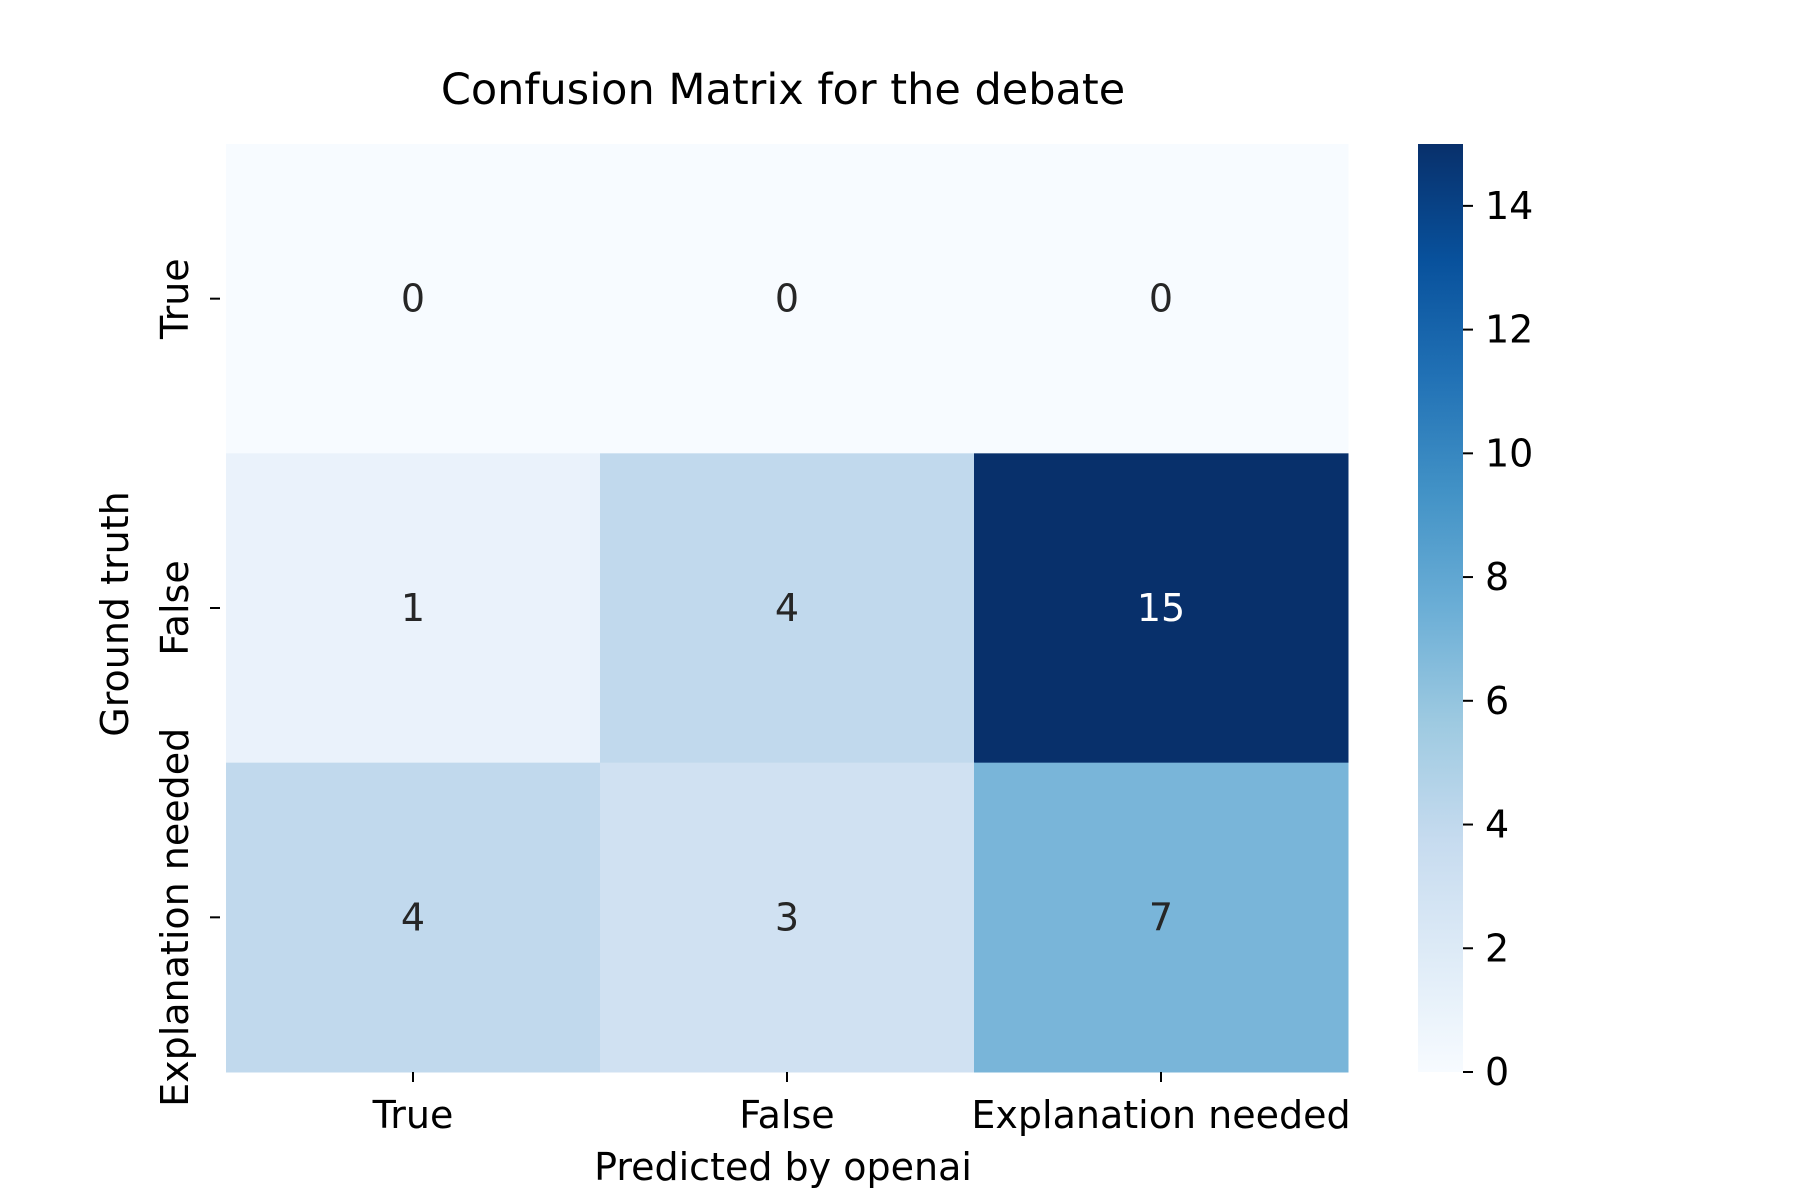 Image resolution: width=1800 pixels, height=1204 pixels. Describe the element at coordinates (413, 1115) in the screenshot. I see `x-tick-label: True` at that location.